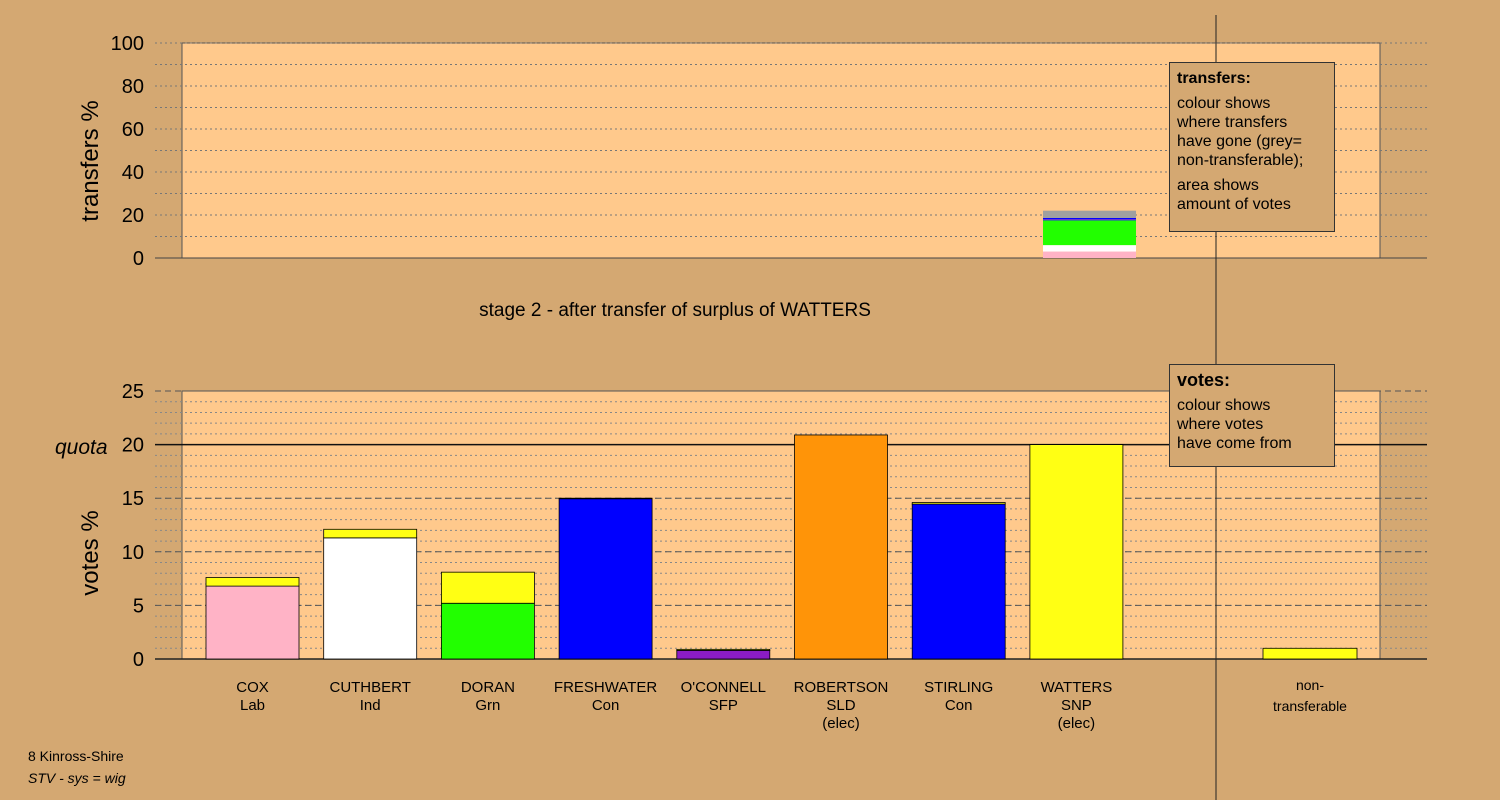 Image resolution: width=1500 pixels, height=800 pixels. I want to click on y-tick-label: 100, so click(127, 44).